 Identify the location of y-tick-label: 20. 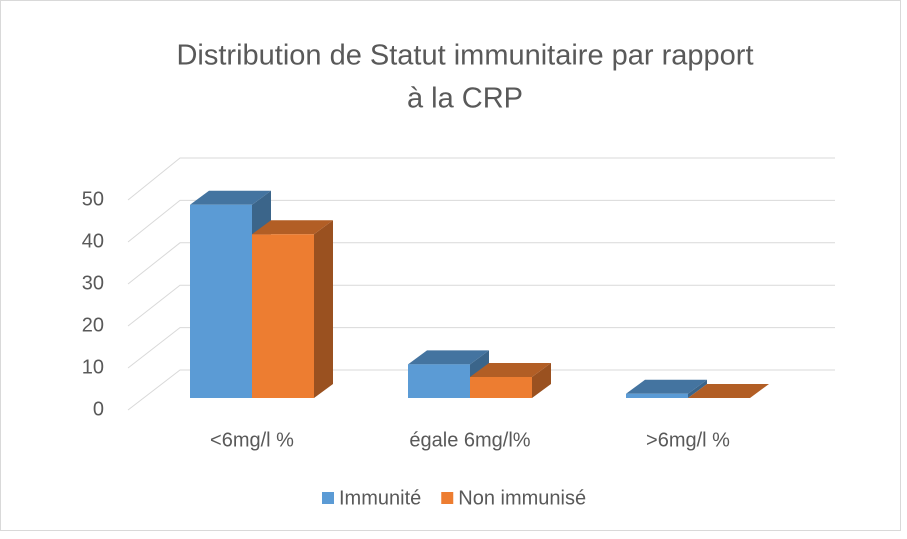
(93, 325).